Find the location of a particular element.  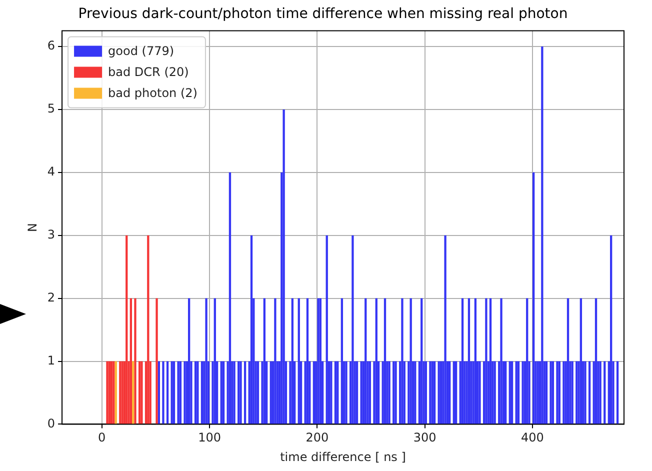

x-axis-title: time difference [ ns ] is located at coordinates (343, 457).